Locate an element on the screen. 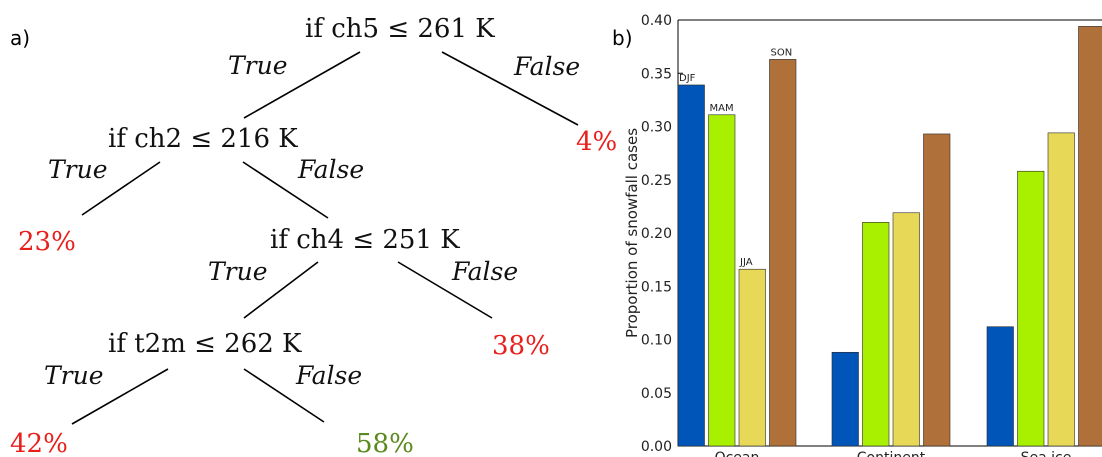 Image resolution: width=1102 pixels, height=457 pixels. branch-label-root-true: True is located at coordinates (258, 65).